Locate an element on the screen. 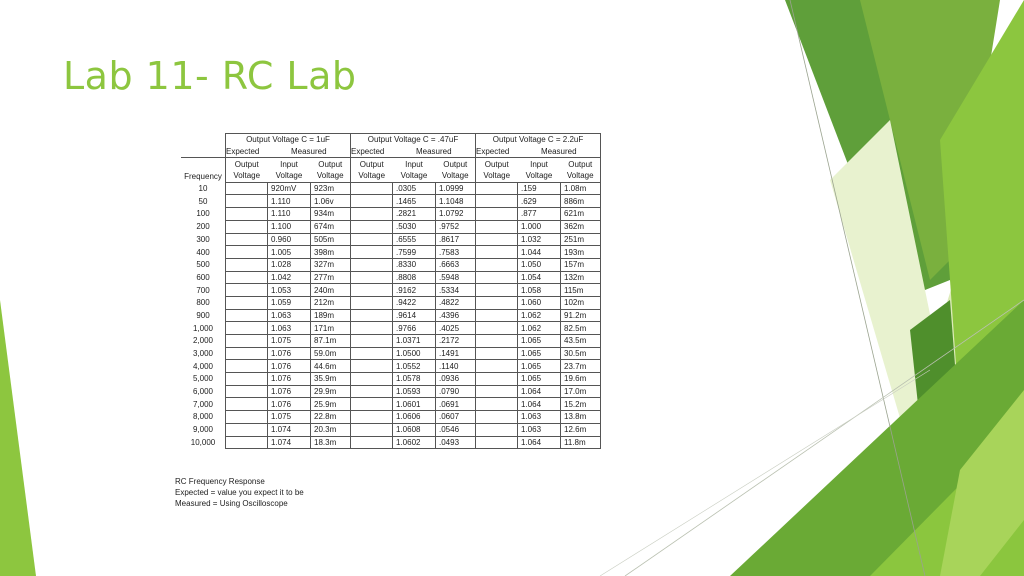  expected-label: Expected is located at coordinates (246, 151).